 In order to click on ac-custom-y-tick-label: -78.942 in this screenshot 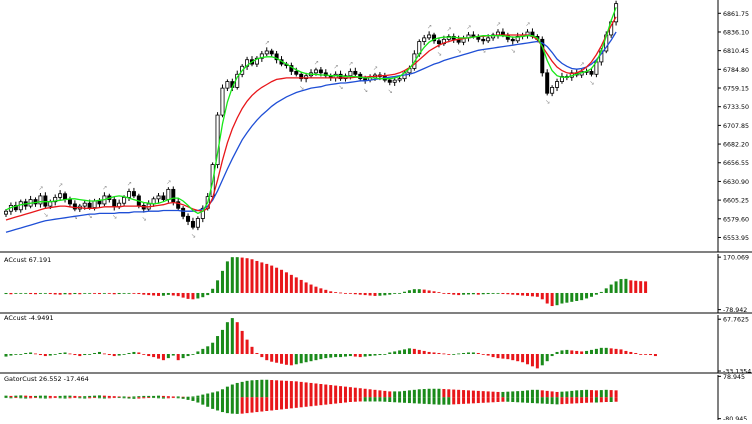, I will do `click(735, 310)`.